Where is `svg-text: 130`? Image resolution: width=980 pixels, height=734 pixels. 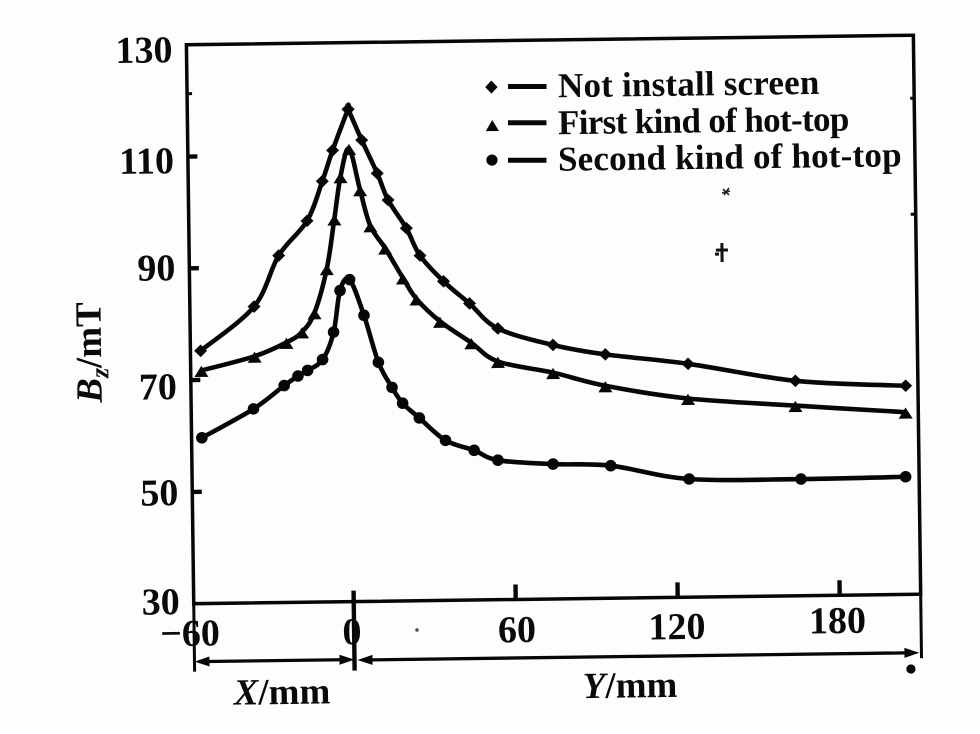
svg-text: 130 is located at coordinates (144, 50).